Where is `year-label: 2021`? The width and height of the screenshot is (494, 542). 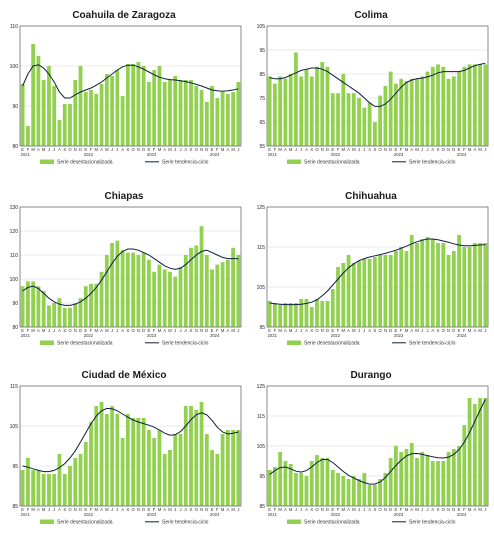
year-label: 2021 is located at coordinates (273, 335).